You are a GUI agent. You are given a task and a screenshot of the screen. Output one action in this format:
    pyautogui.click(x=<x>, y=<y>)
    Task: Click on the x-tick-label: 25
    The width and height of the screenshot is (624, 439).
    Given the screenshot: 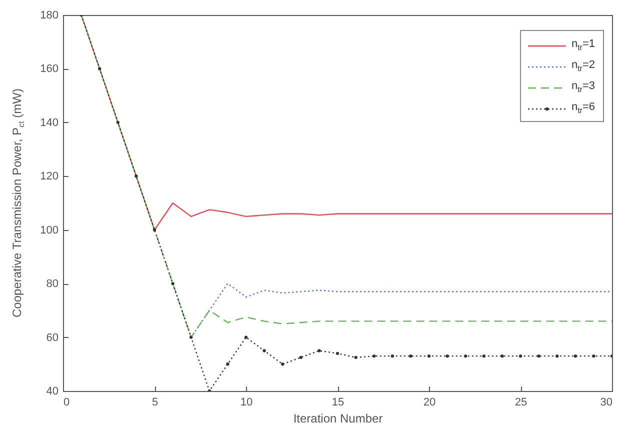 What is the action you would take?
    pyautogui.click(x=521, y=402)
    